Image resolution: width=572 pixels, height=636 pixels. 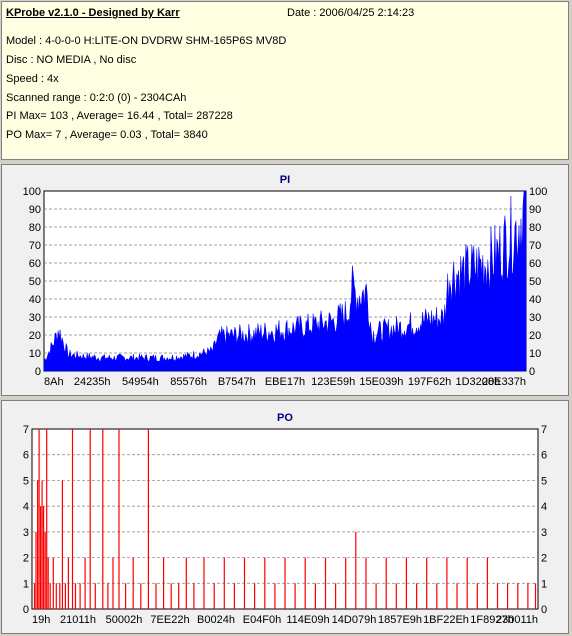 I want to click on pi-ytick-right: 10, so click(x=535, y=354).